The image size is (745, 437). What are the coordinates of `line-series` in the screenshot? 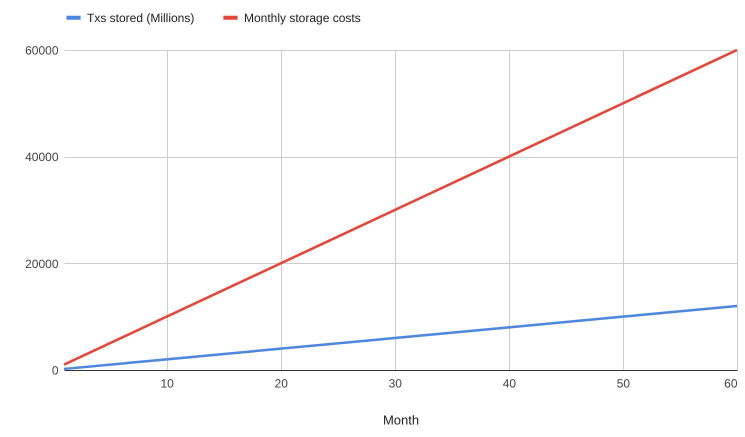 It's located at (400, 337).